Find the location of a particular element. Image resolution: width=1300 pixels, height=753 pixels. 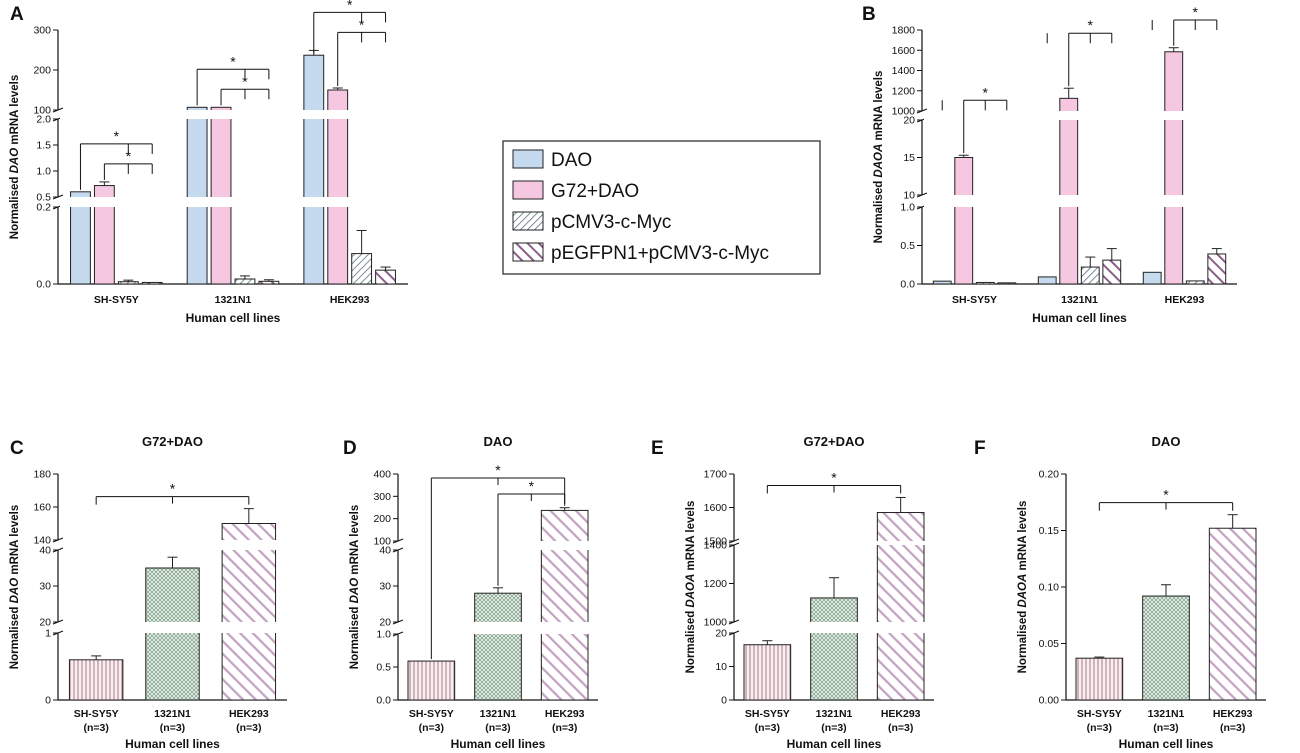

y-tick-label: 1200 is located at coordinates (716, 584).